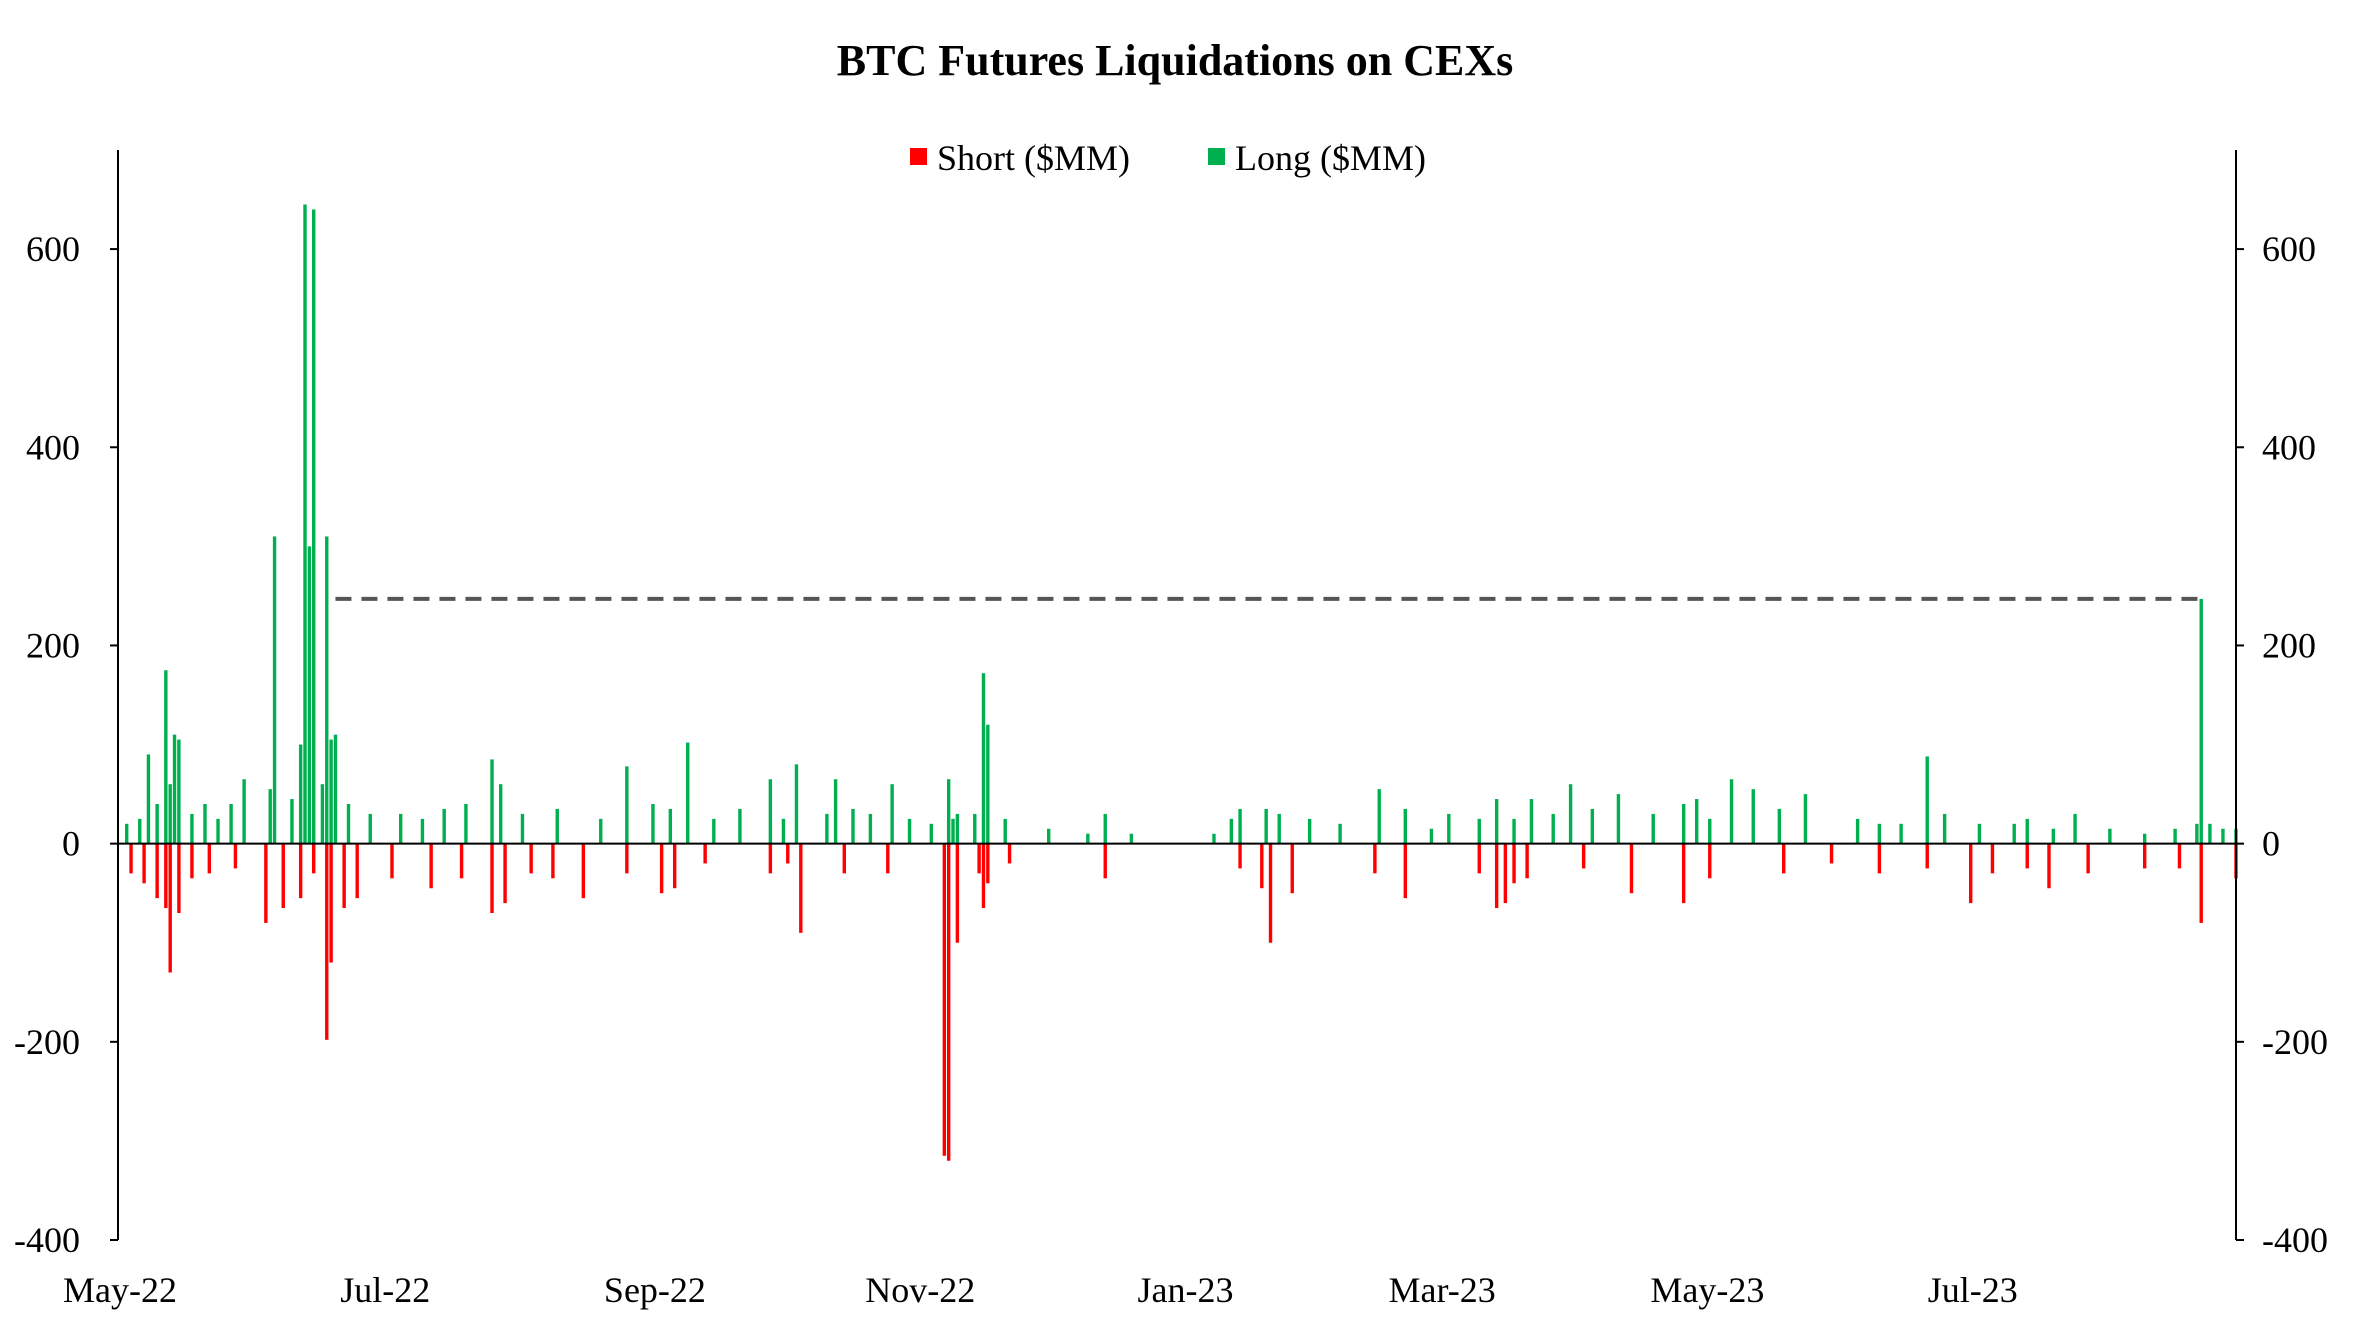 The width and height of the screenshot is (2355, 1325). I want to click on x-tick-label: Jul-23, so click(1973, 1290).